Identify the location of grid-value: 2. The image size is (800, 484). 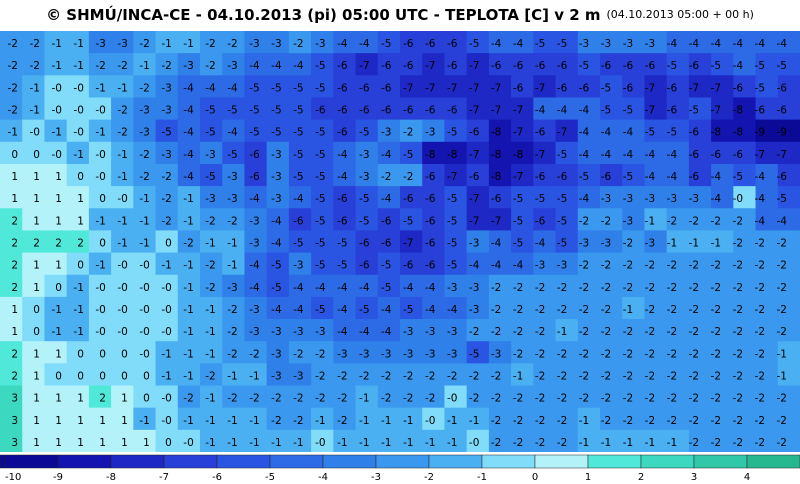
(80, 244).